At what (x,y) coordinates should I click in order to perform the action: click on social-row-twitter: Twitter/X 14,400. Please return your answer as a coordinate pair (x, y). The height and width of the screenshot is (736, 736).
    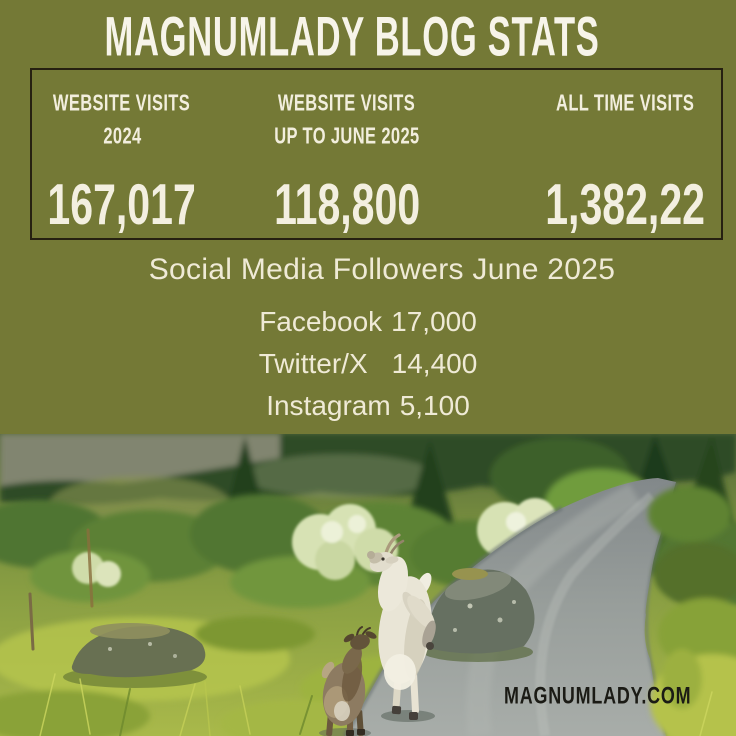
    Looking at the image, I should click on (368, 364).